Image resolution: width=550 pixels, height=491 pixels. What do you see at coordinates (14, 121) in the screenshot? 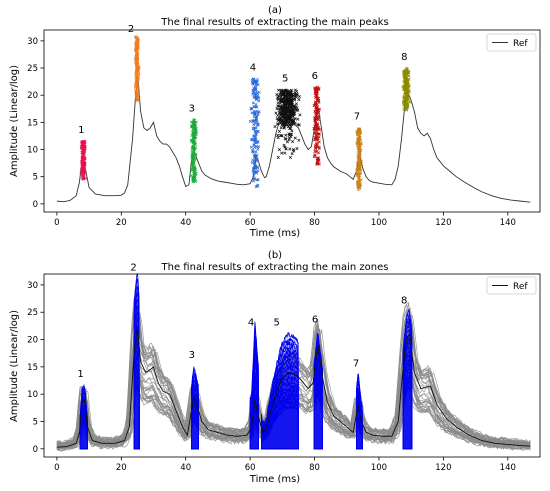
I see `panel-a-ylabel: Amplitude (Linear/log)` at bounding box center [14, 121].